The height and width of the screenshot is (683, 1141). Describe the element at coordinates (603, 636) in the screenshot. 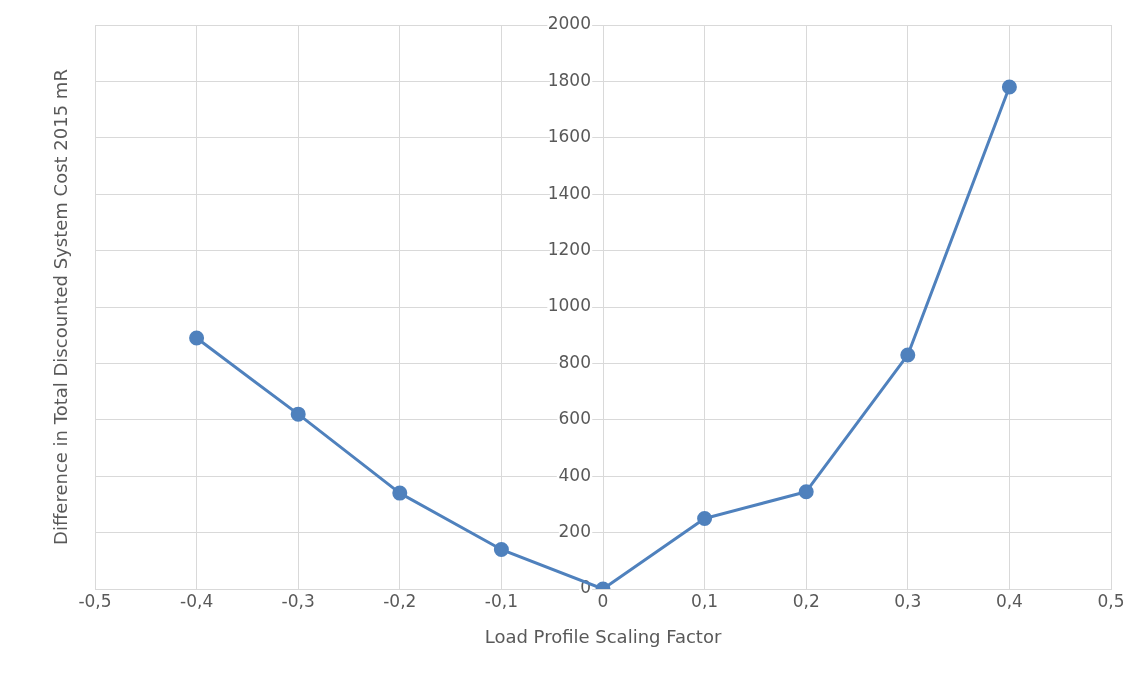

I see `x-axis-title: Load Profile Scaling Factor` at that location.